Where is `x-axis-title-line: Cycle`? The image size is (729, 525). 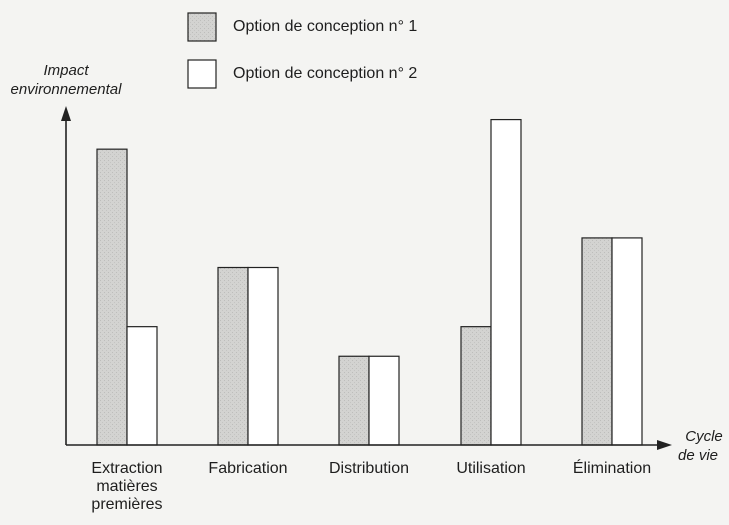 x-axis-title-line: Cycle is located at coordinates (704, 436).